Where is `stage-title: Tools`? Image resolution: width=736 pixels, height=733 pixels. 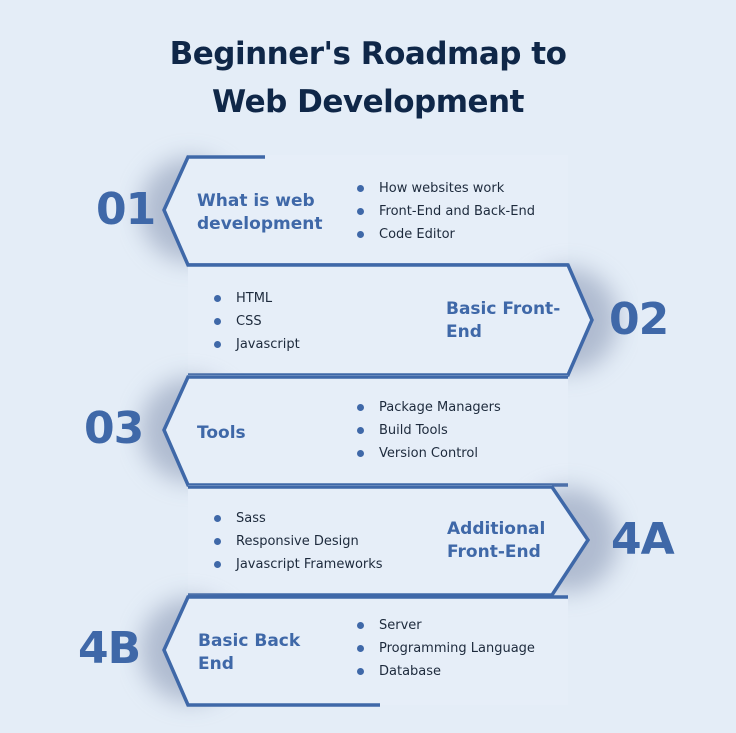 stage-title: Tools is located at coordinates (221, 433).